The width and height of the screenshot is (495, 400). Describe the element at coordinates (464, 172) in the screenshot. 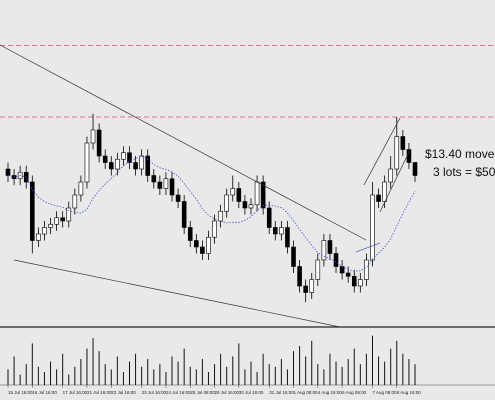

I see `annotation: 3 lots = $50` at that location.